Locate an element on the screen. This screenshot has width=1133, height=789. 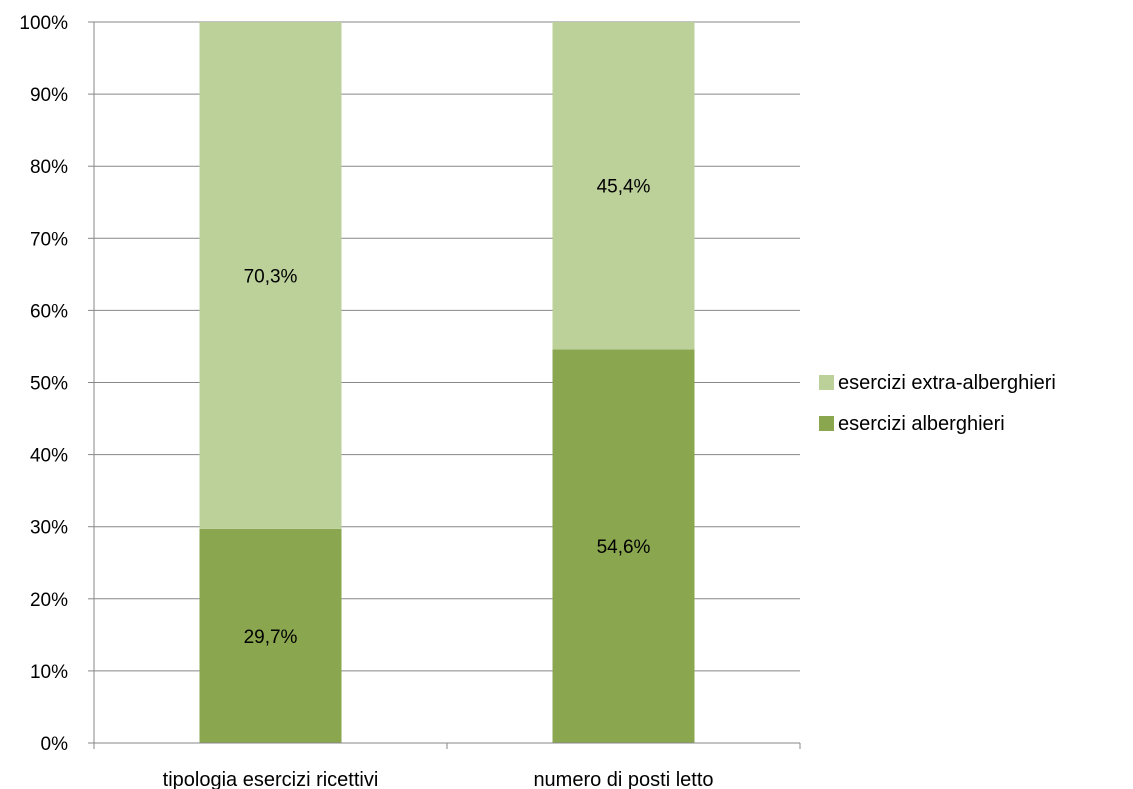
legend-label: esercizi extra-alberghieri is located at coordinates (947, 383).